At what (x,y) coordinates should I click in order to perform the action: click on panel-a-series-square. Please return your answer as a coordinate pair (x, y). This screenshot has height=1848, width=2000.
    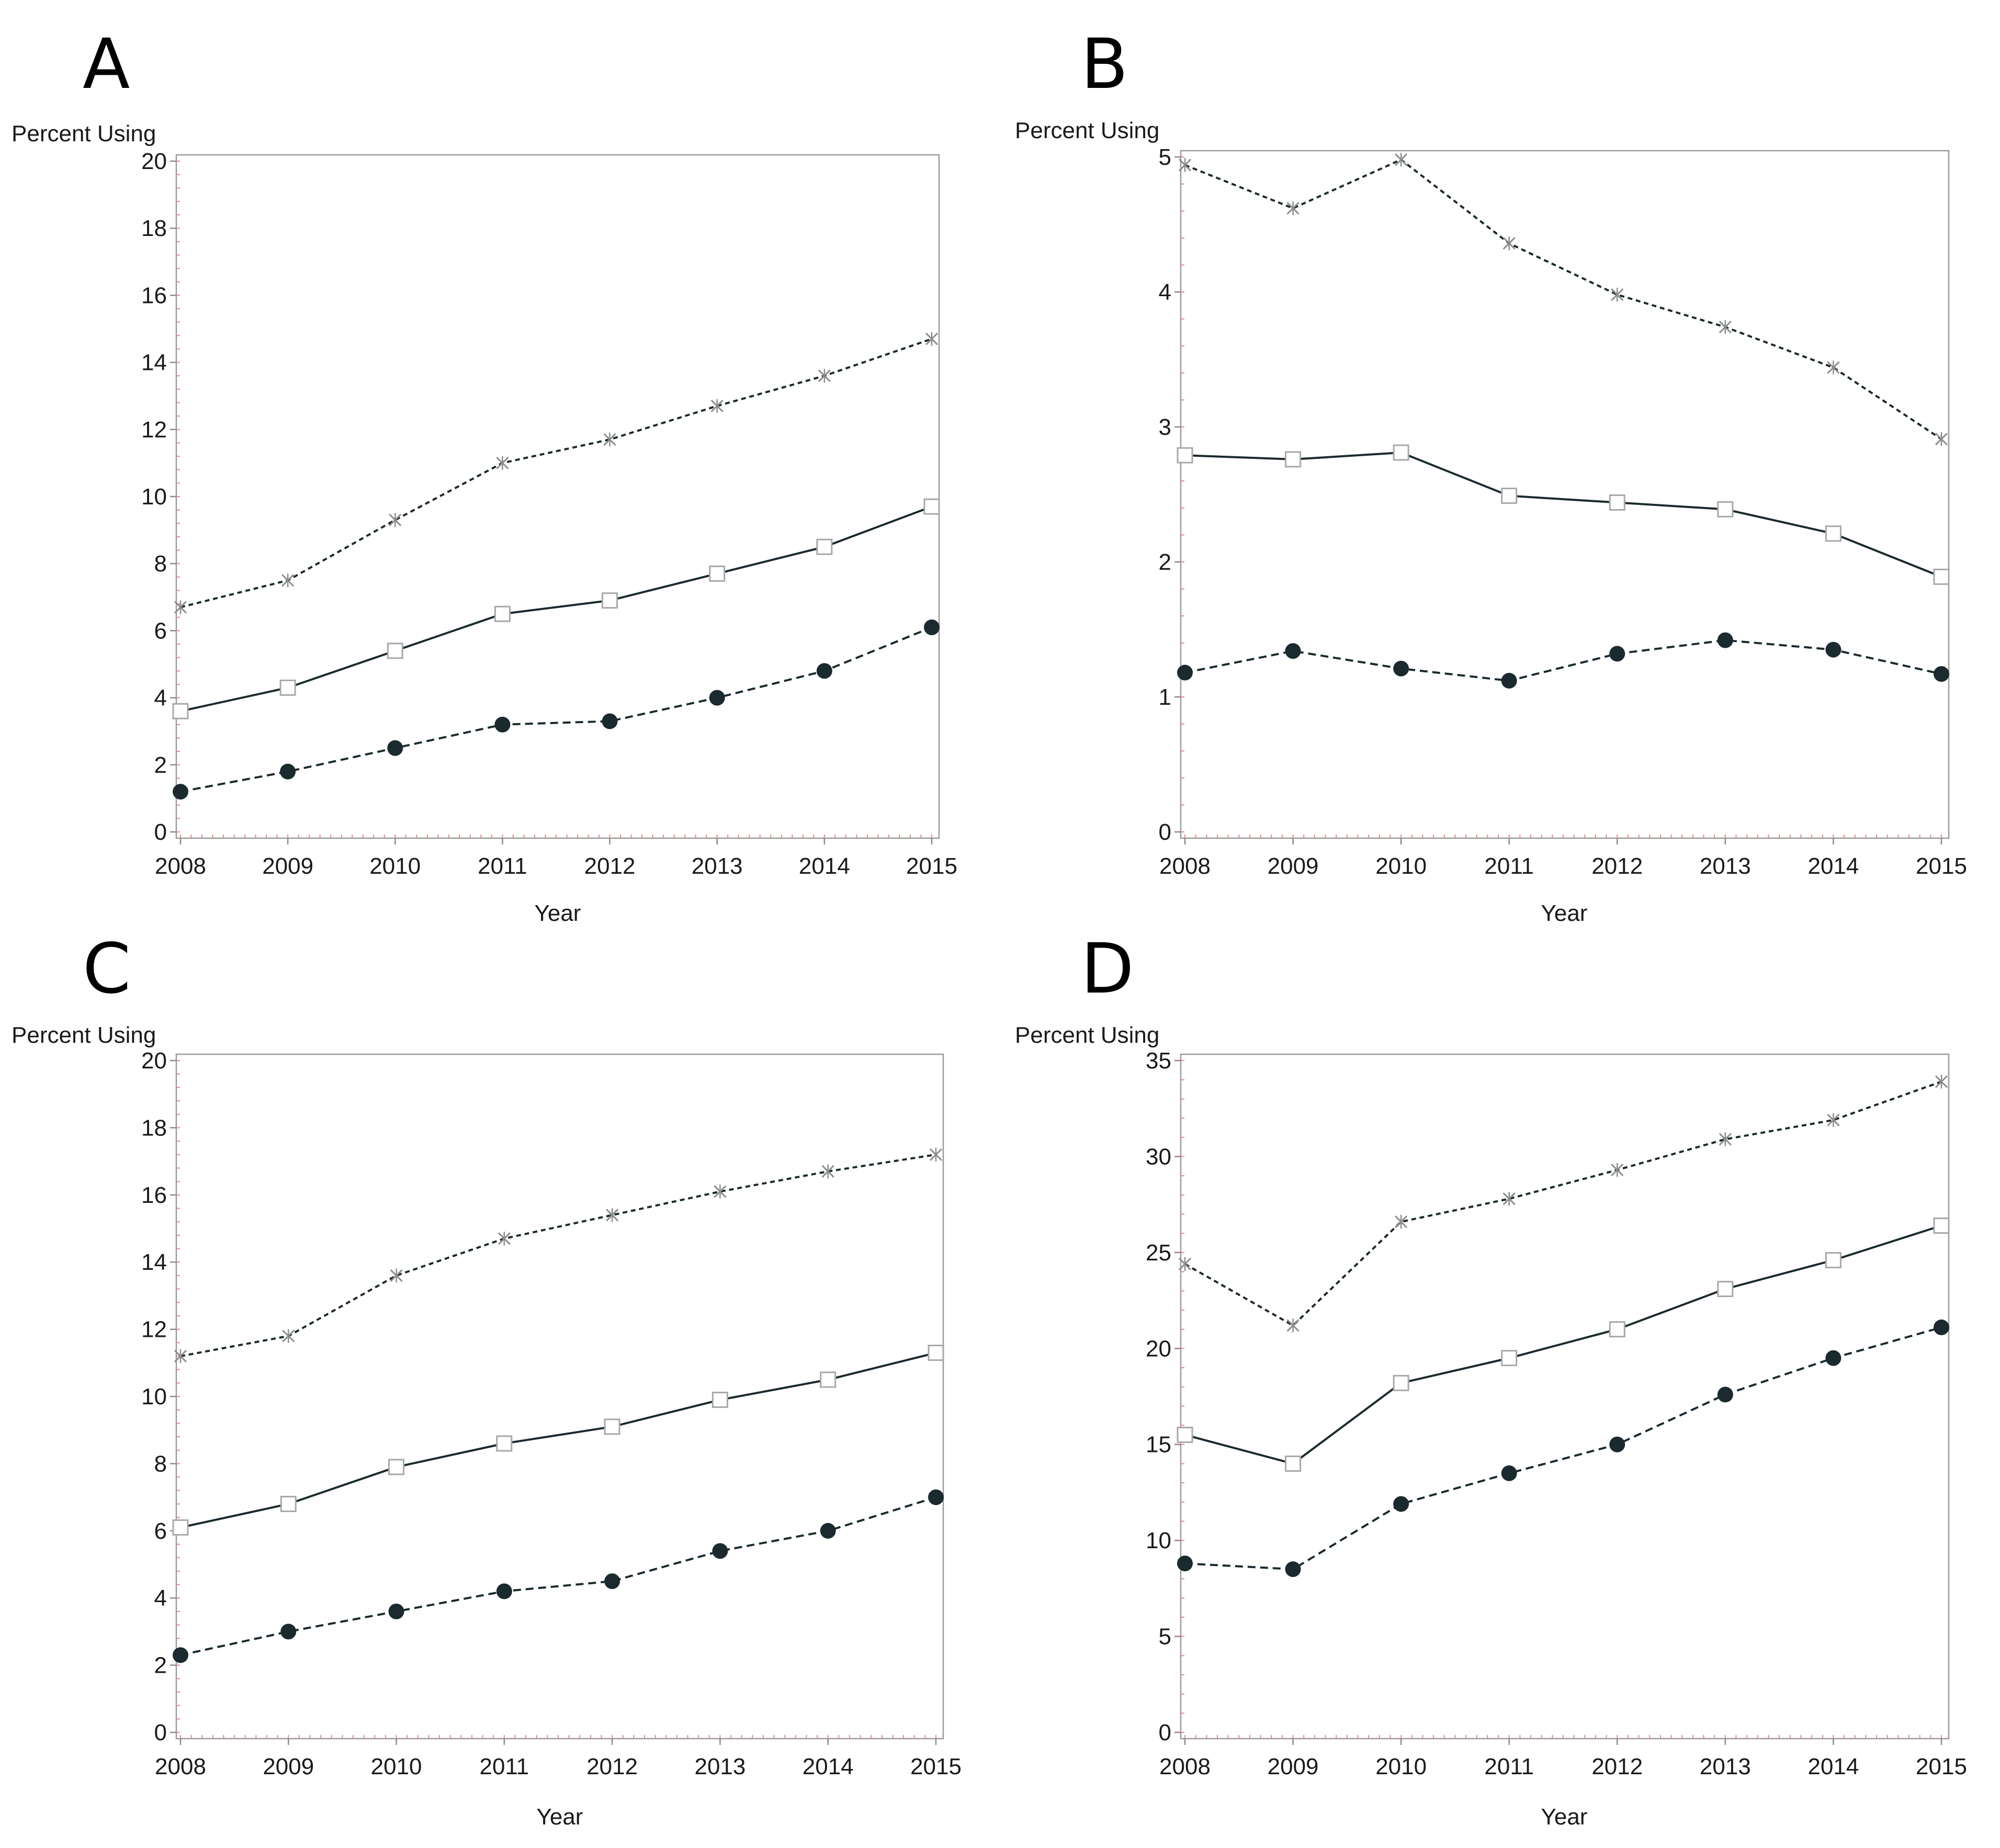
    Looking at the image, I should click on (556, 608).